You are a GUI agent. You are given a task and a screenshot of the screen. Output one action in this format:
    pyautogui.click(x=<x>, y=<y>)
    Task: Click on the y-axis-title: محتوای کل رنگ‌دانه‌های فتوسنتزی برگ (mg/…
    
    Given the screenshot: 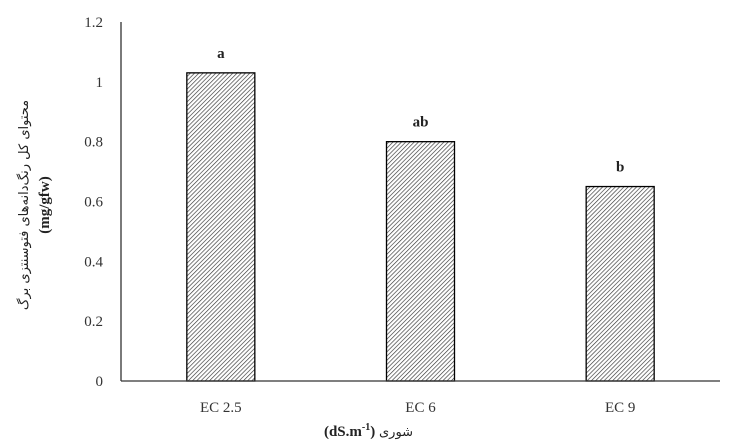 What is the action you would take?
    pyautogui.click(x=40, y=205)
    